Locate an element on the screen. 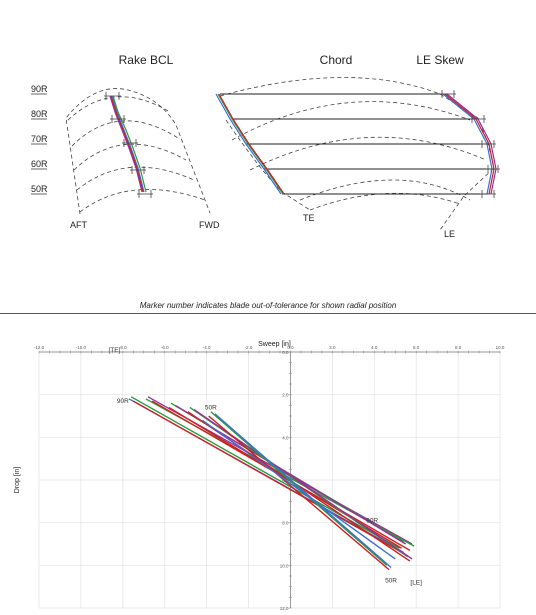 The height and width of the screenshot is (615, 536). x-tick-label: 2.0 is located at coordinates (332, 347).